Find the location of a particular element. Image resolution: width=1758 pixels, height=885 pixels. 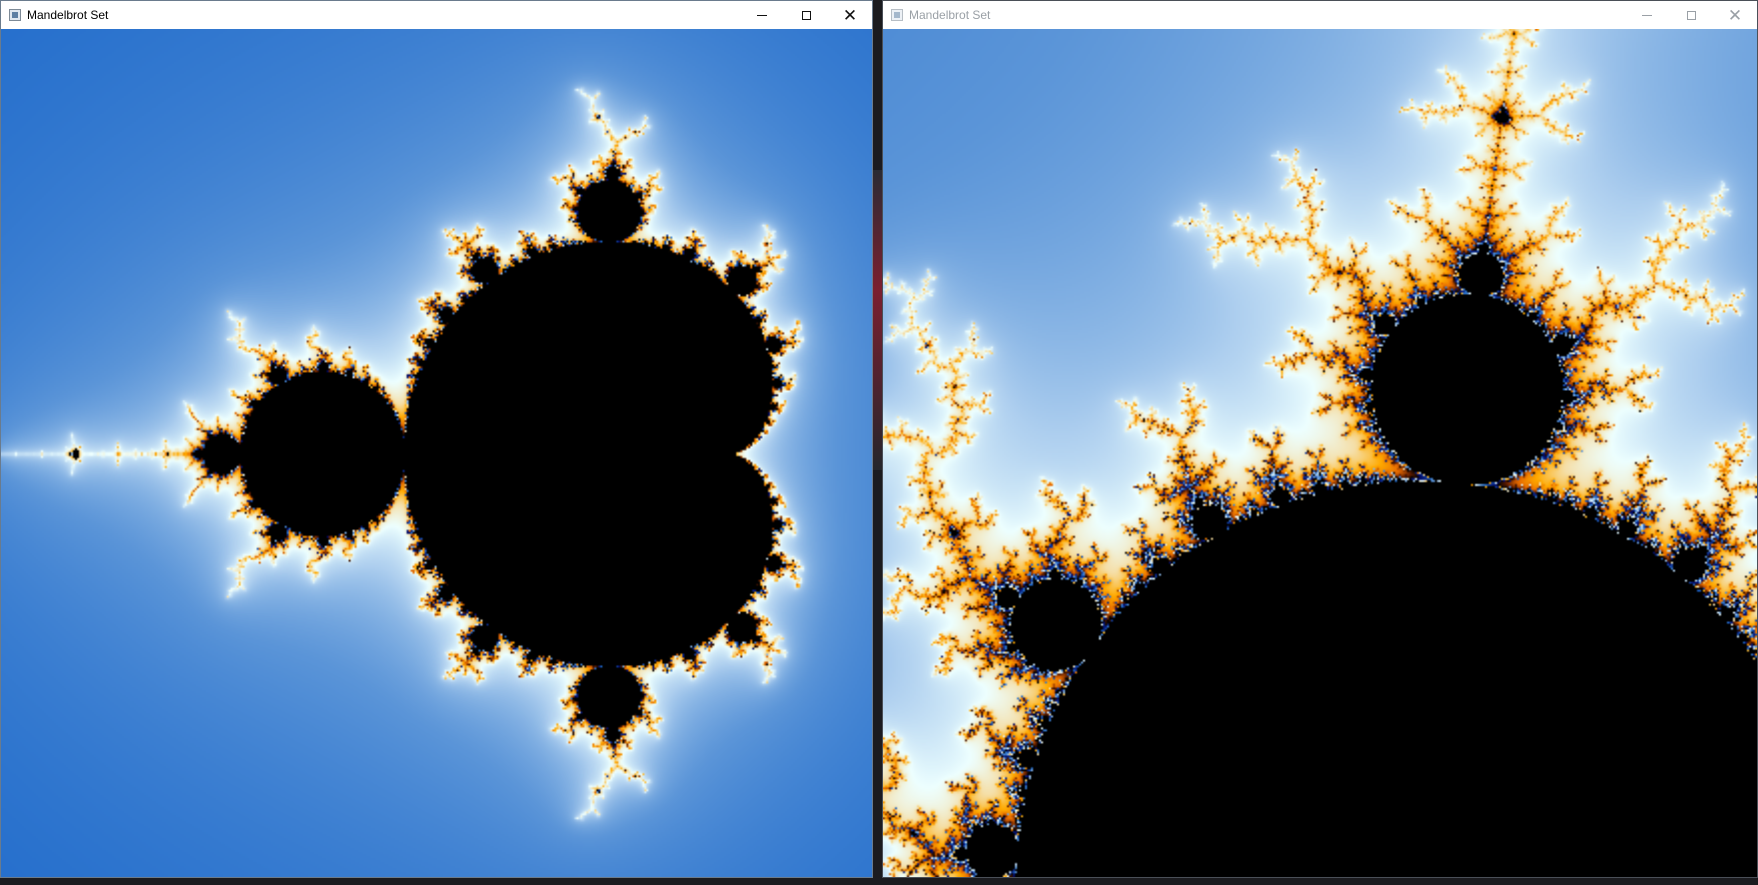

background-window-sliver is located at coordinates (877, 320).